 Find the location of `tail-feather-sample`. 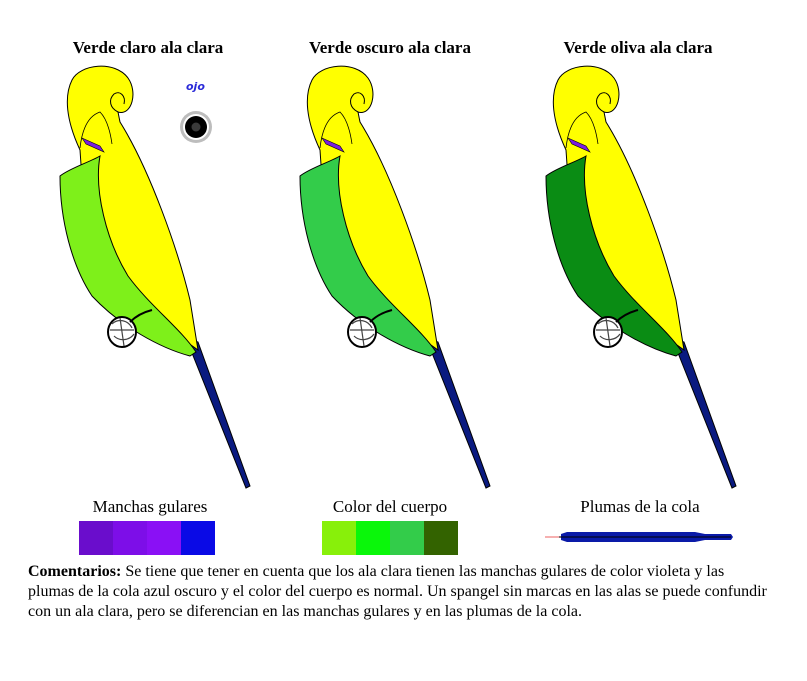

tail-feather-sample is located at coordinates (639, 537).